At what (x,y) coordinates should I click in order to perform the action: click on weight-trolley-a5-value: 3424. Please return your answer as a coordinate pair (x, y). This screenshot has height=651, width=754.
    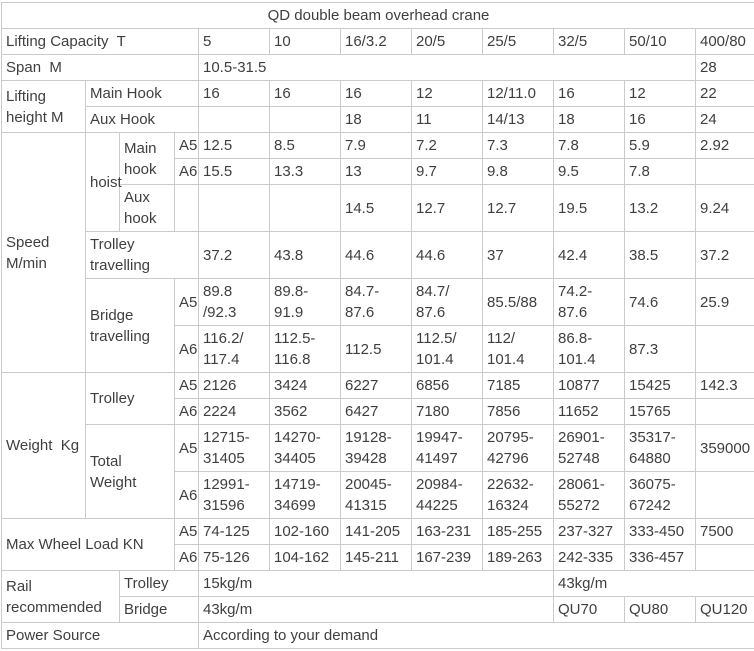
    Looking at the image, I should click on (305, 385).